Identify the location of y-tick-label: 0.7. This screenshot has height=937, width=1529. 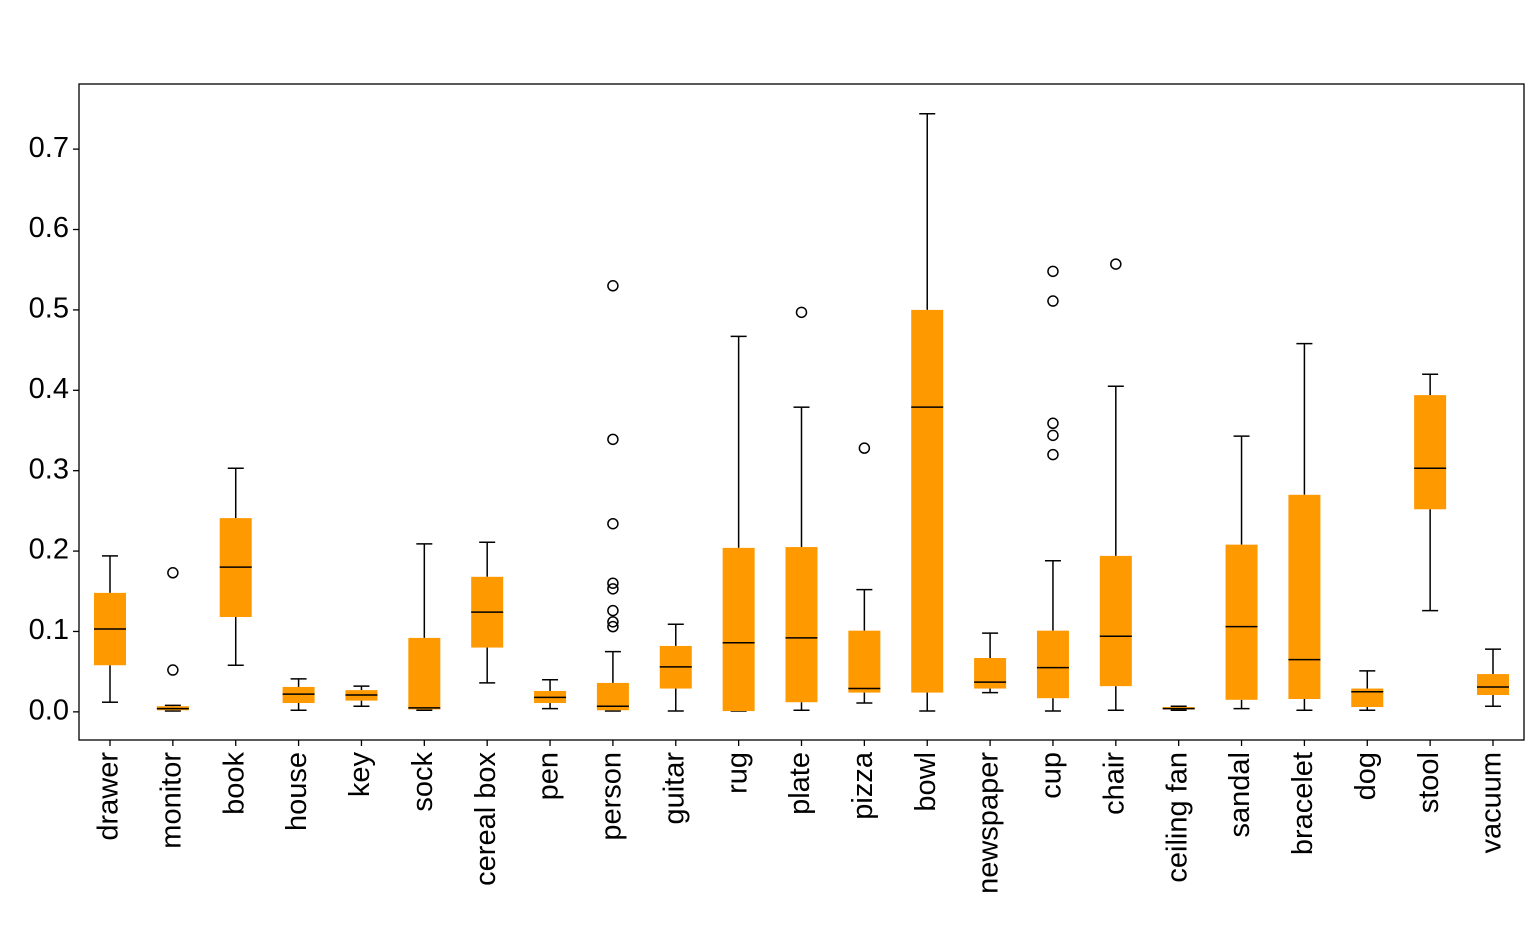
(49, 148).